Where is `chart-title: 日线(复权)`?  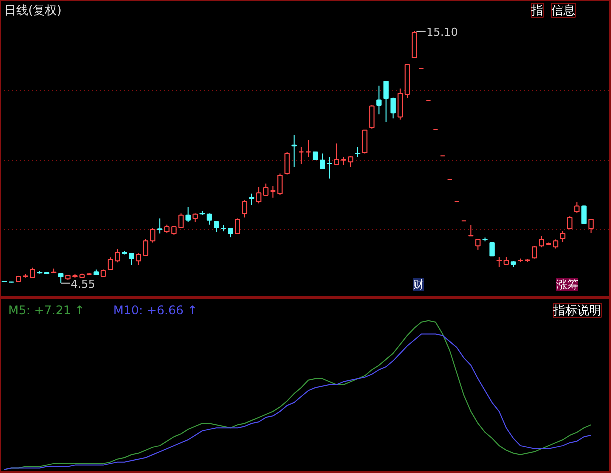
chart-title: 日线(复权) is located at coordinates (33, 11).